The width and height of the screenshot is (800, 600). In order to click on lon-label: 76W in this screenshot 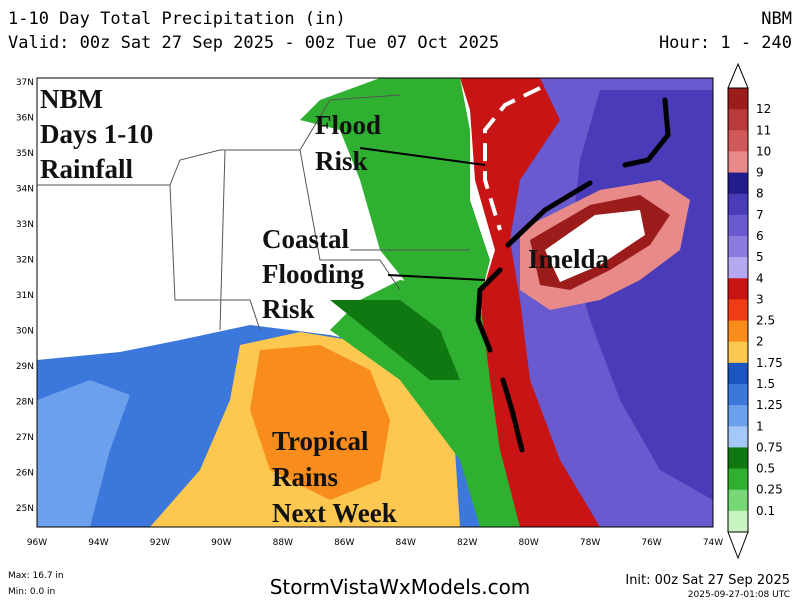, I will do `click(651, 543)`.